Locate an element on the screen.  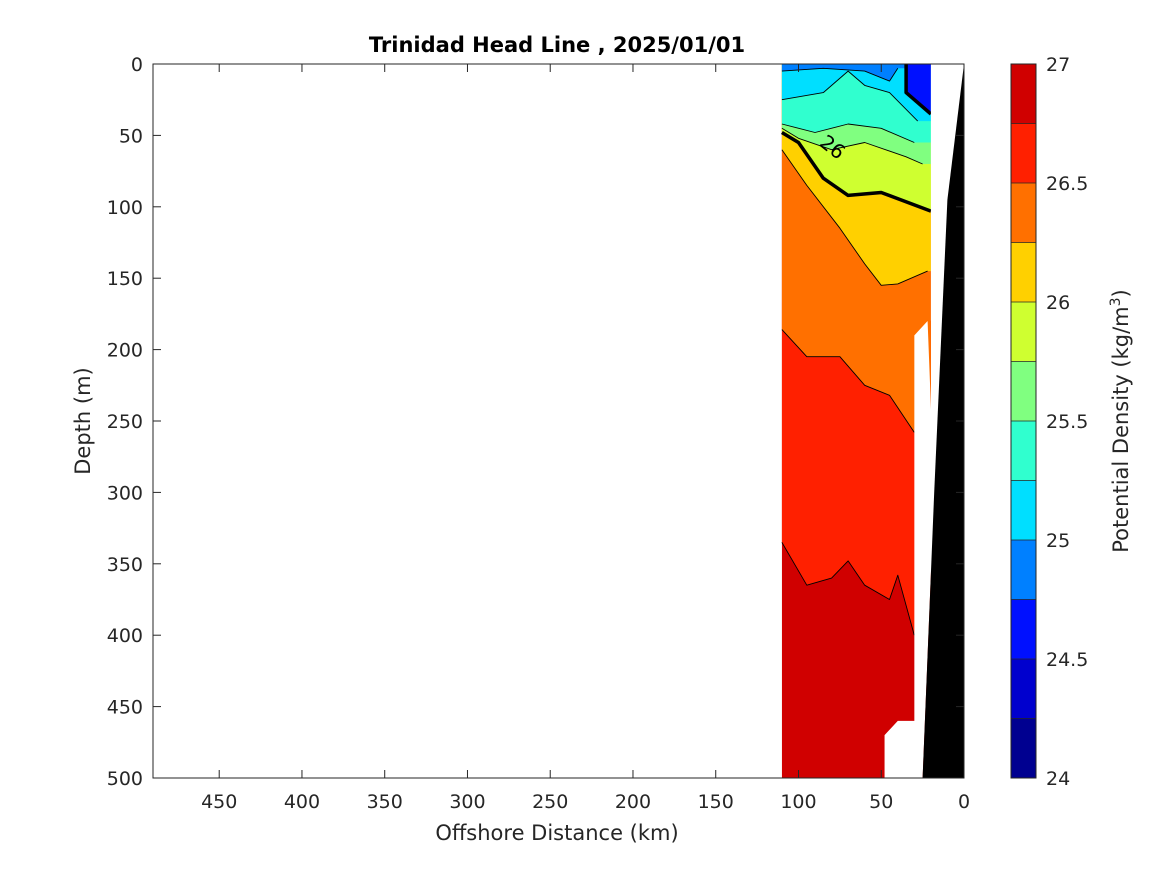
colorbar-tick-label: 26.5 is located at coordinates (1067, 184).